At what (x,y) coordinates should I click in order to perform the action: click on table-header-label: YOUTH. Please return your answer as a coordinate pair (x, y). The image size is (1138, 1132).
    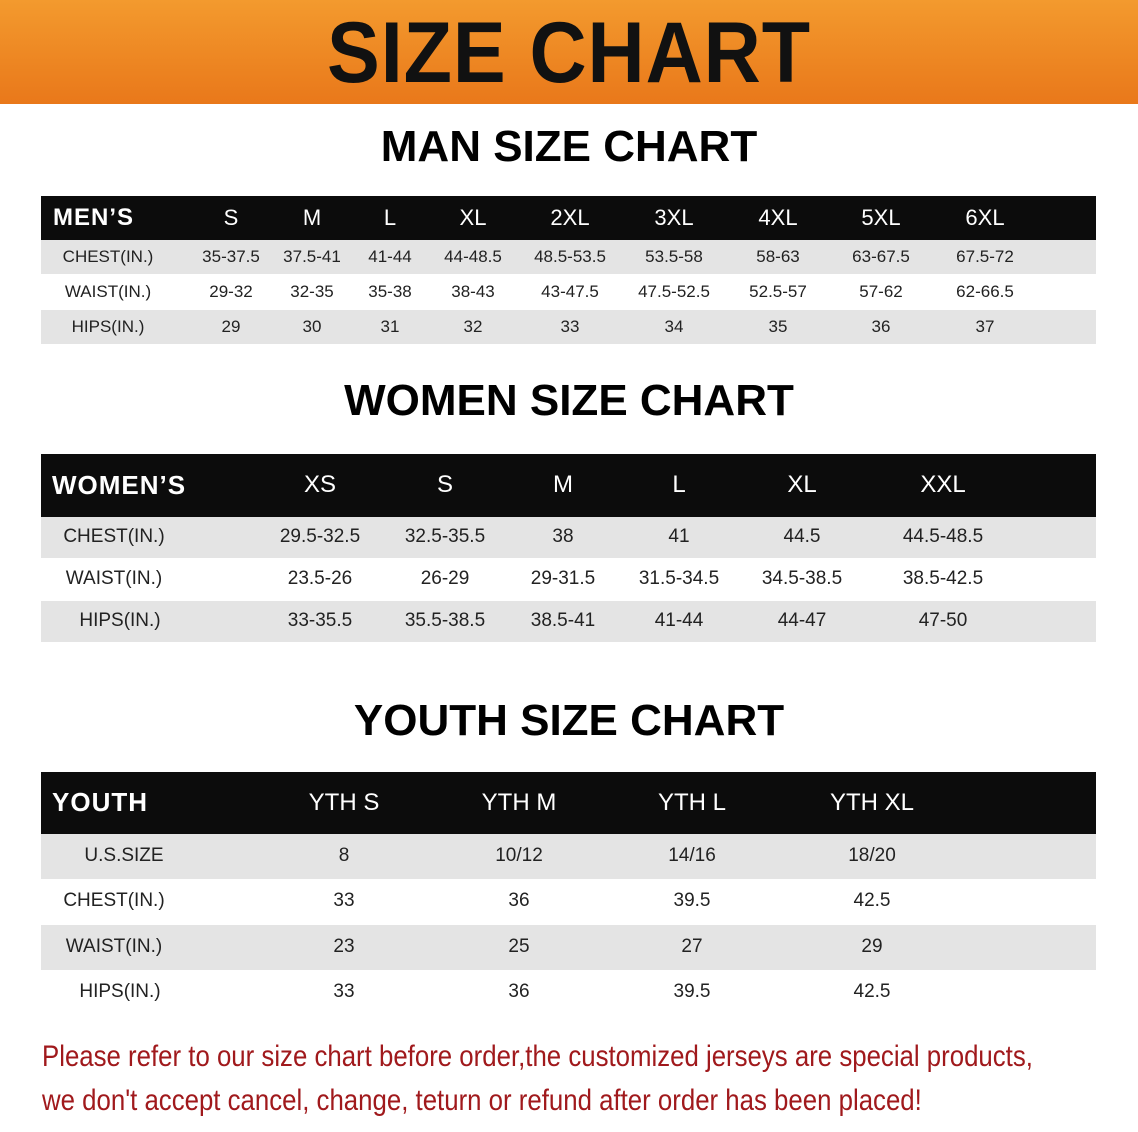
    Looking at the image, I should click on (100, 802).